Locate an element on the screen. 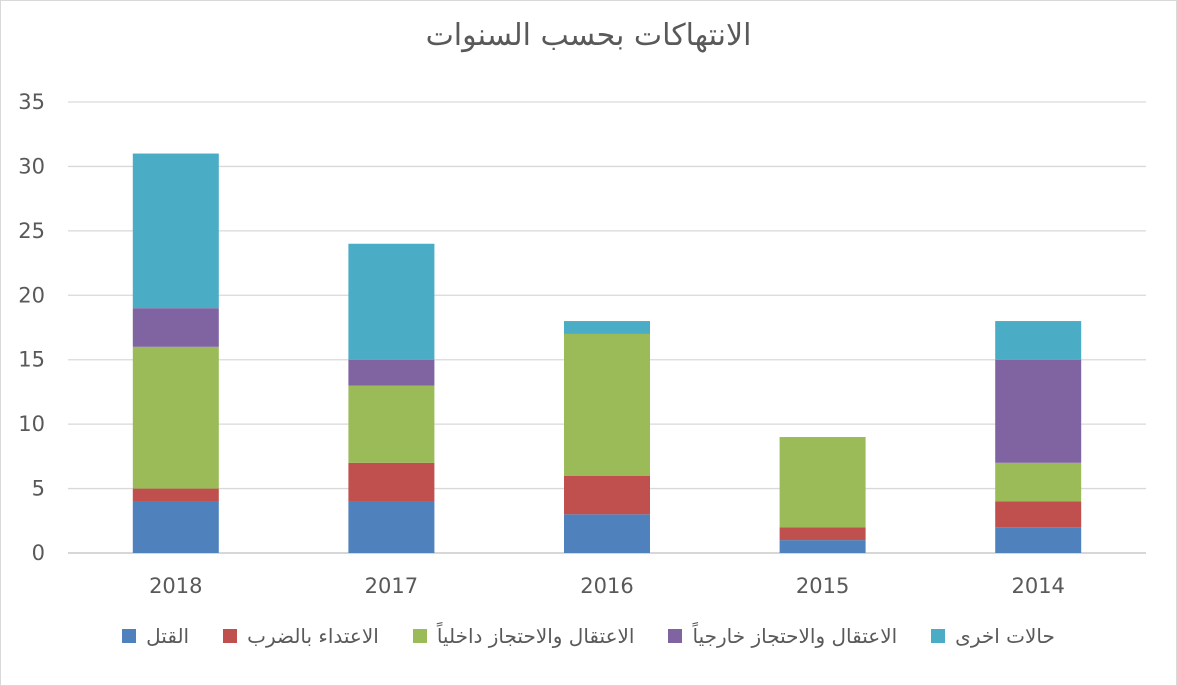 This screenshot has width=1177, height=686. y-tick-label: 25 is located at coordinates (31, 231).